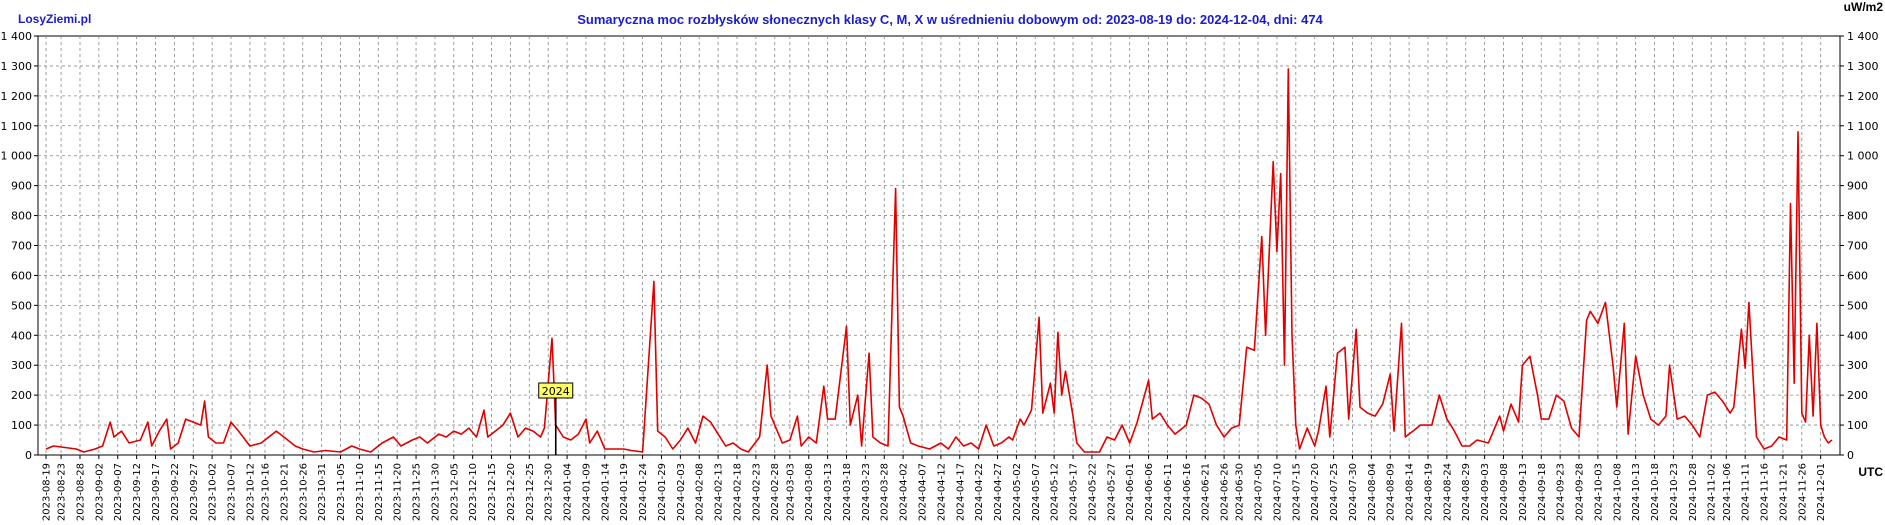  I want to click on y-tick-label-right: 0, so click(1850, 455).